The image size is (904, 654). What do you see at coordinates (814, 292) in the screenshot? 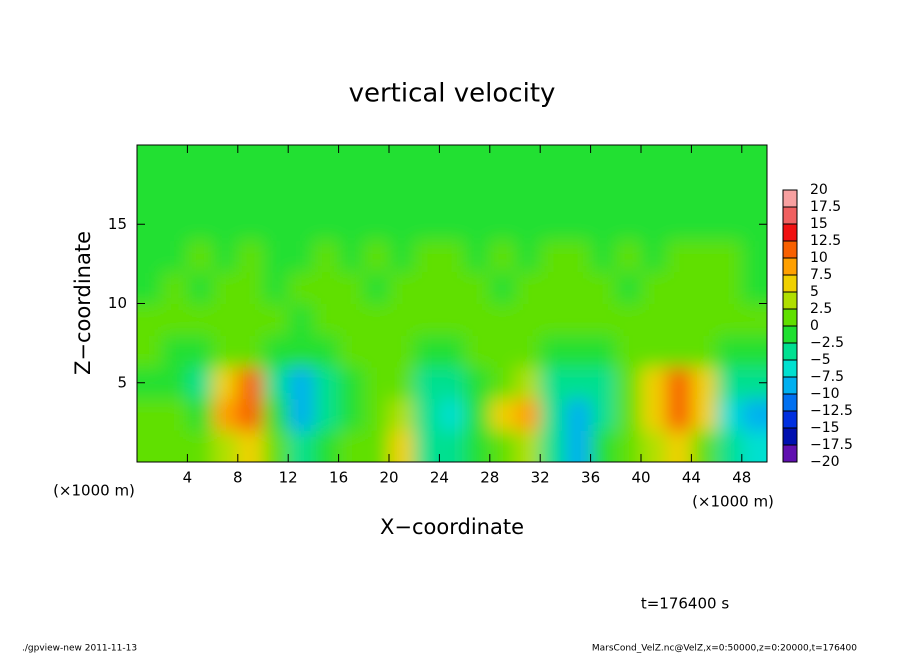
I see `colorbar-label: 5` at bounding box center [814, 292].